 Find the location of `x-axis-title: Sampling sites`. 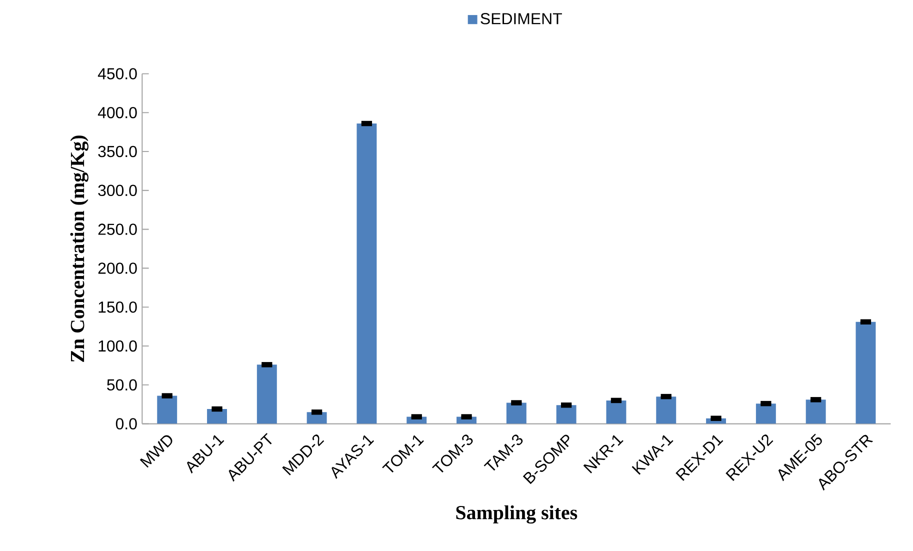

x-axis-title: Sampling sites is located at coordinates (517, 514).